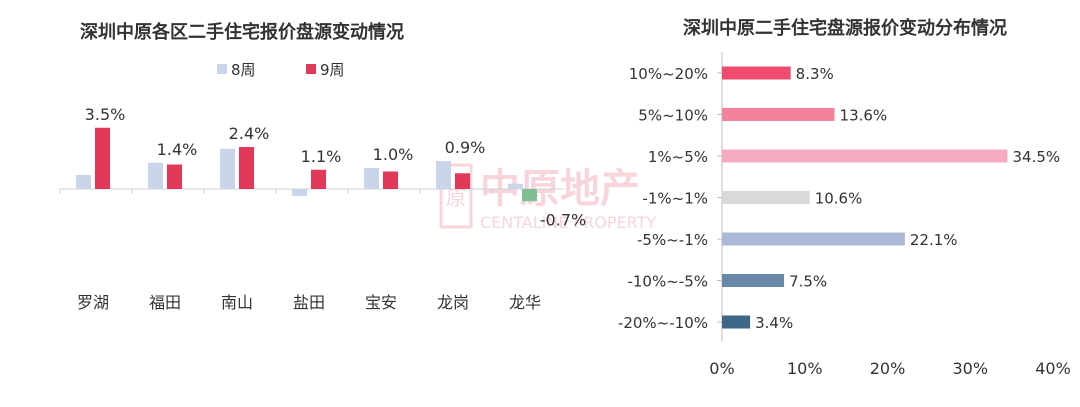  What do you see at coordinates (105, 114) in the screenshot?
I see `data-label-week9-0: 3.5%` at bounding box center [105, 114].